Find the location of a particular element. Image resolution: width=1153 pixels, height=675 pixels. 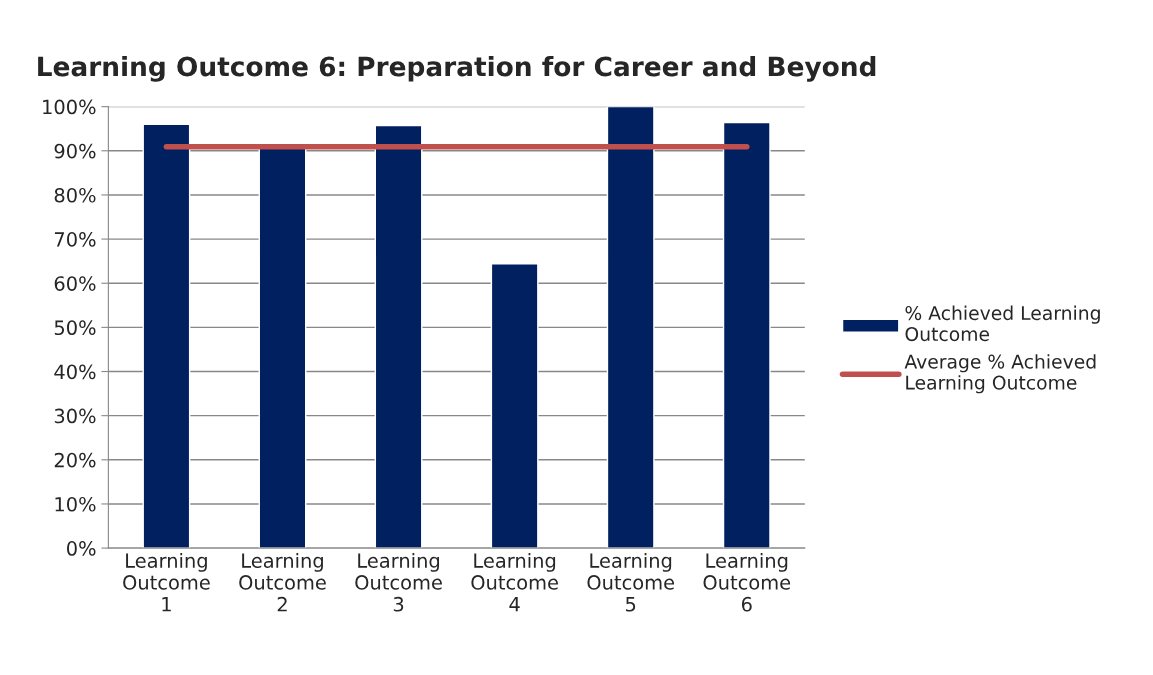

y-tick-label: 60% is located at coordinates (75, 283).